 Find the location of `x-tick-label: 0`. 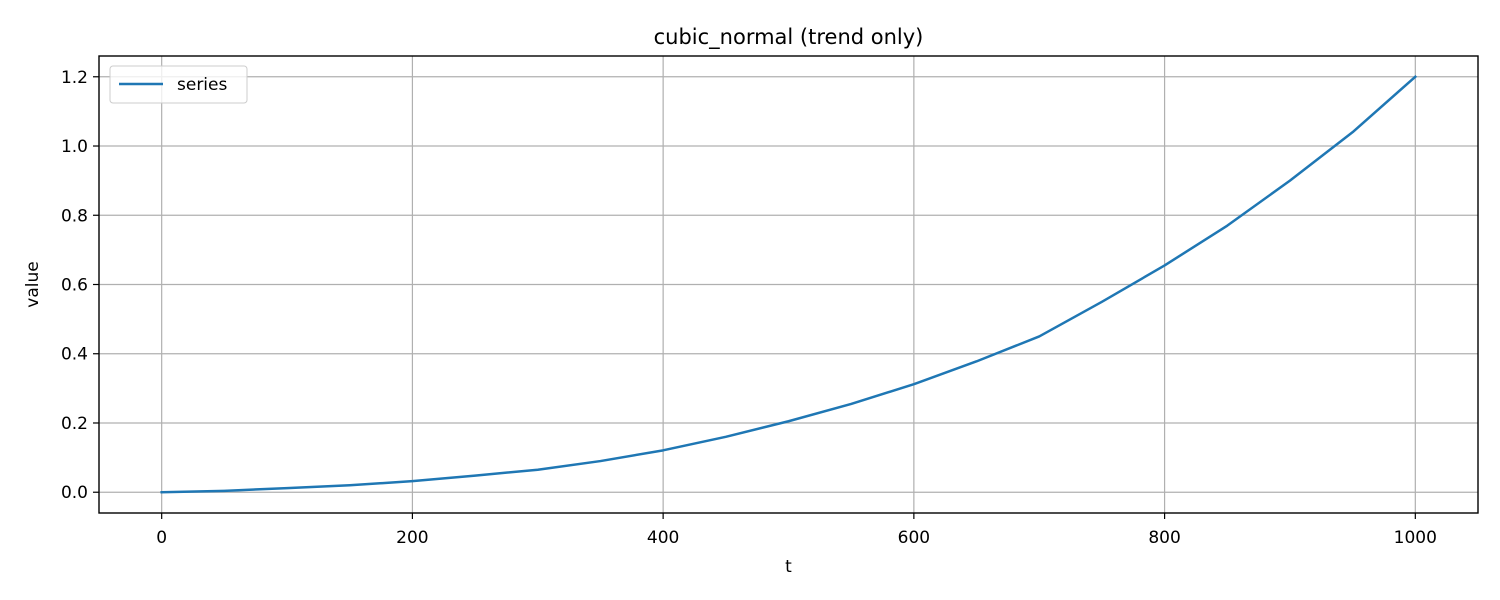

x-tick-label: 0 is located at coordinates (161, 538).